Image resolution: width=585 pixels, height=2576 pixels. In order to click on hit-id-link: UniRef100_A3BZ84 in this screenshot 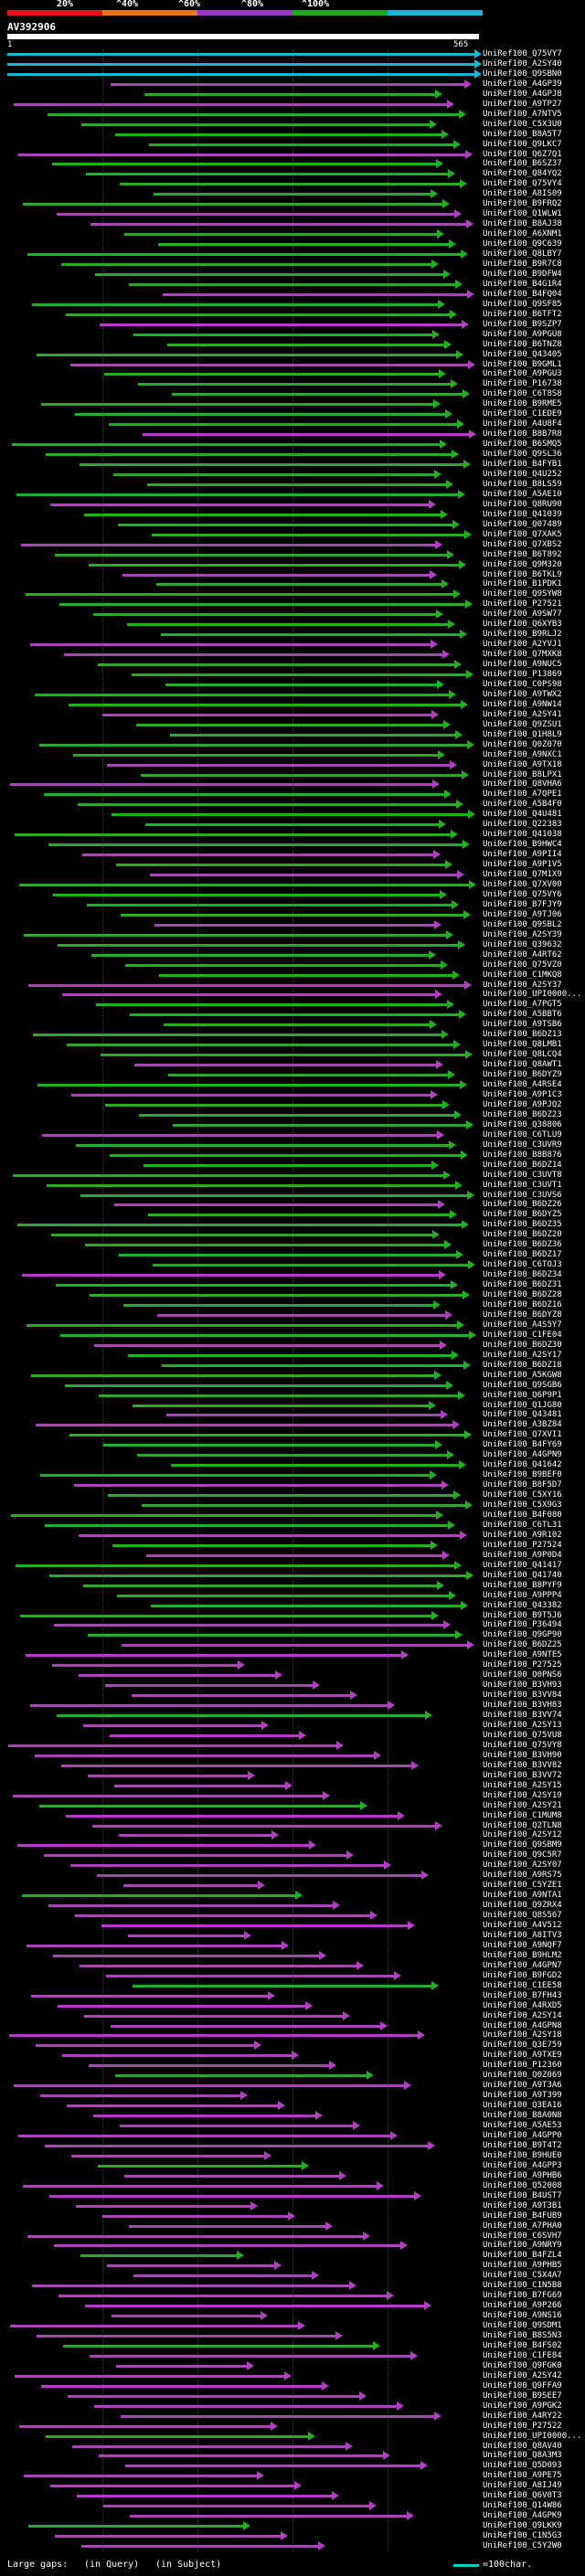, I will do `click(522, 1425)`.